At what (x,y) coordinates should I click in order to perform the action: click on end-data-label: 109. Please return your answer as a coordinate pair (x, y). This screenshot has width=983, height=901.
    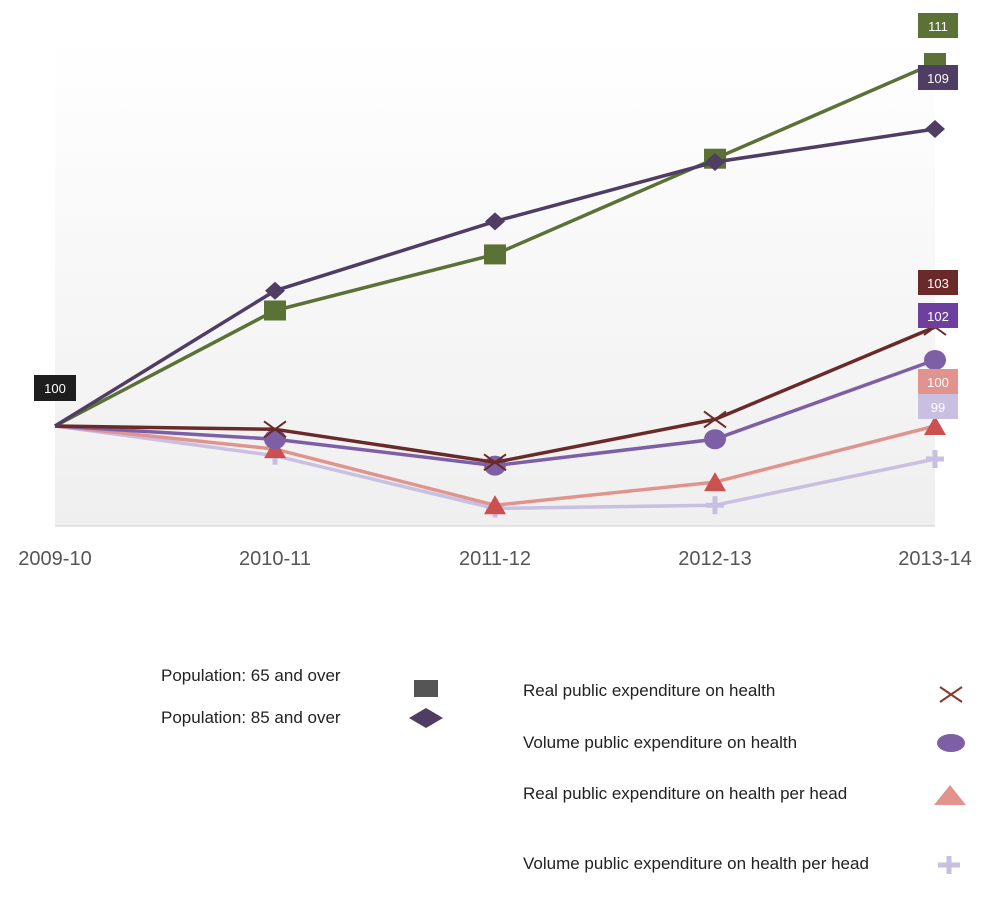
    Looking at the image, I should click on (938, 77).